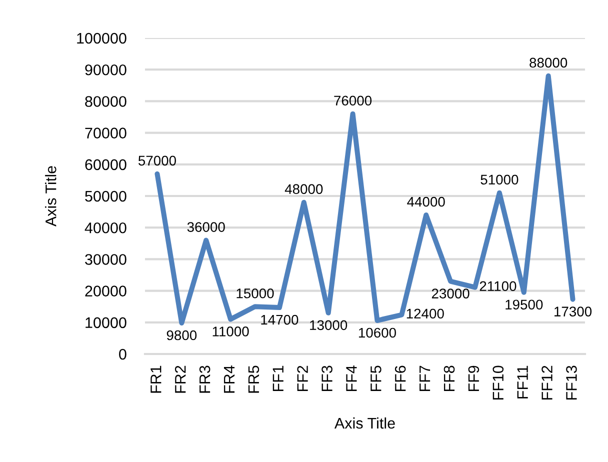  Describe the element at coordinates (105, 259) in the screenshot. I see `y-tick-label: 30000` at that location.